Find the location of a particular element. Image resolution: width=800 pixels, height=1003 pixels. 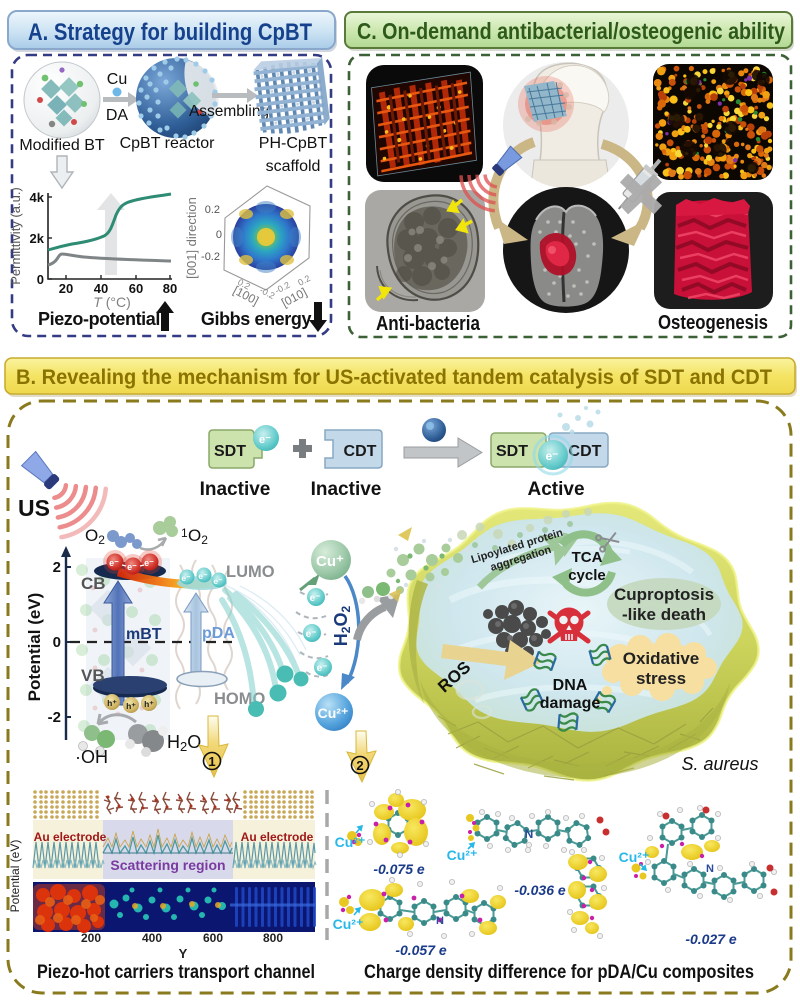

svg-text: Osteogenesis is located at coordinates (713, 323).